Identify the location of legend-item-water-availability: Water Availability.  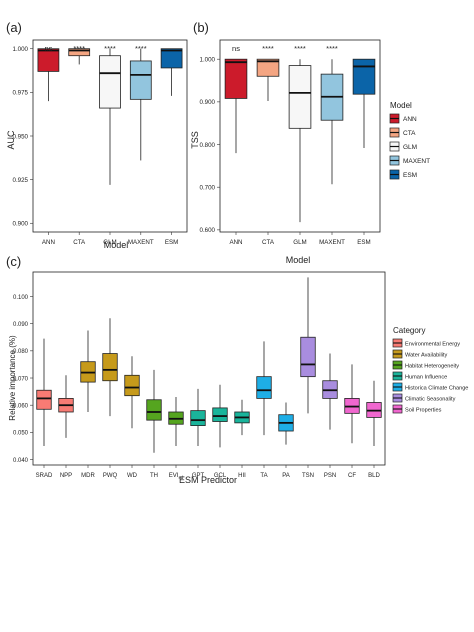
(419, 354).